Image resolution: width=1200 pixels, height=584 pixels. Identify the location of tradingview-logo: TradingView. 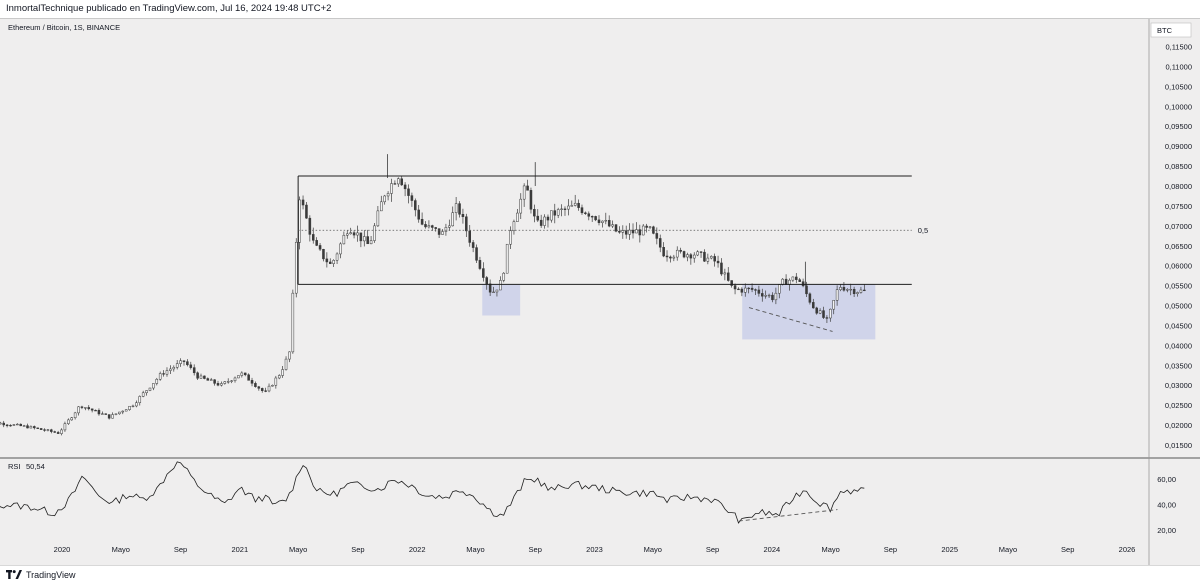
(41, 574).